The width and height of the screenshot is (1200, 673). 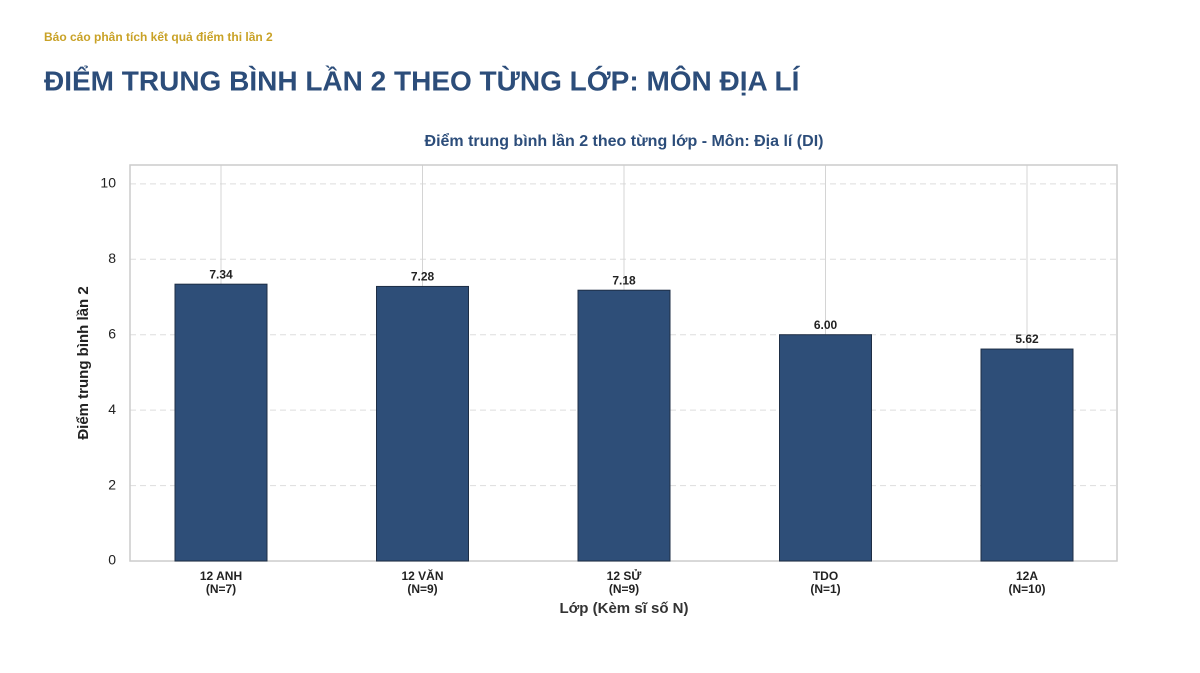 I want to click on value-label: 7.34, so click(x=221, y=274).